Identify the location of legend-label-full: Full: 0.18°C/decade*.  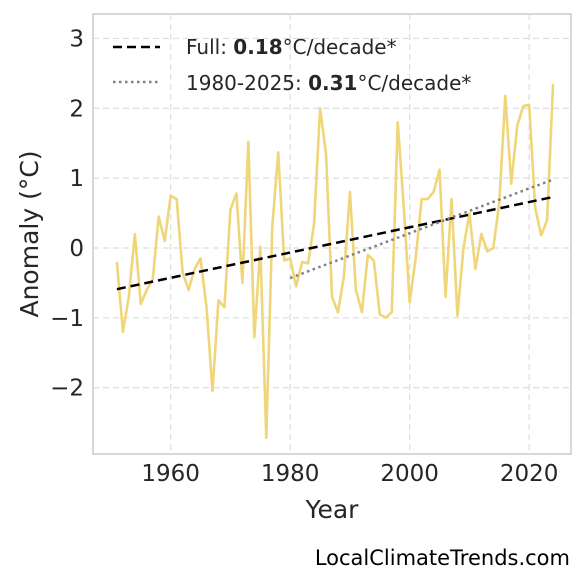
(291, 47).